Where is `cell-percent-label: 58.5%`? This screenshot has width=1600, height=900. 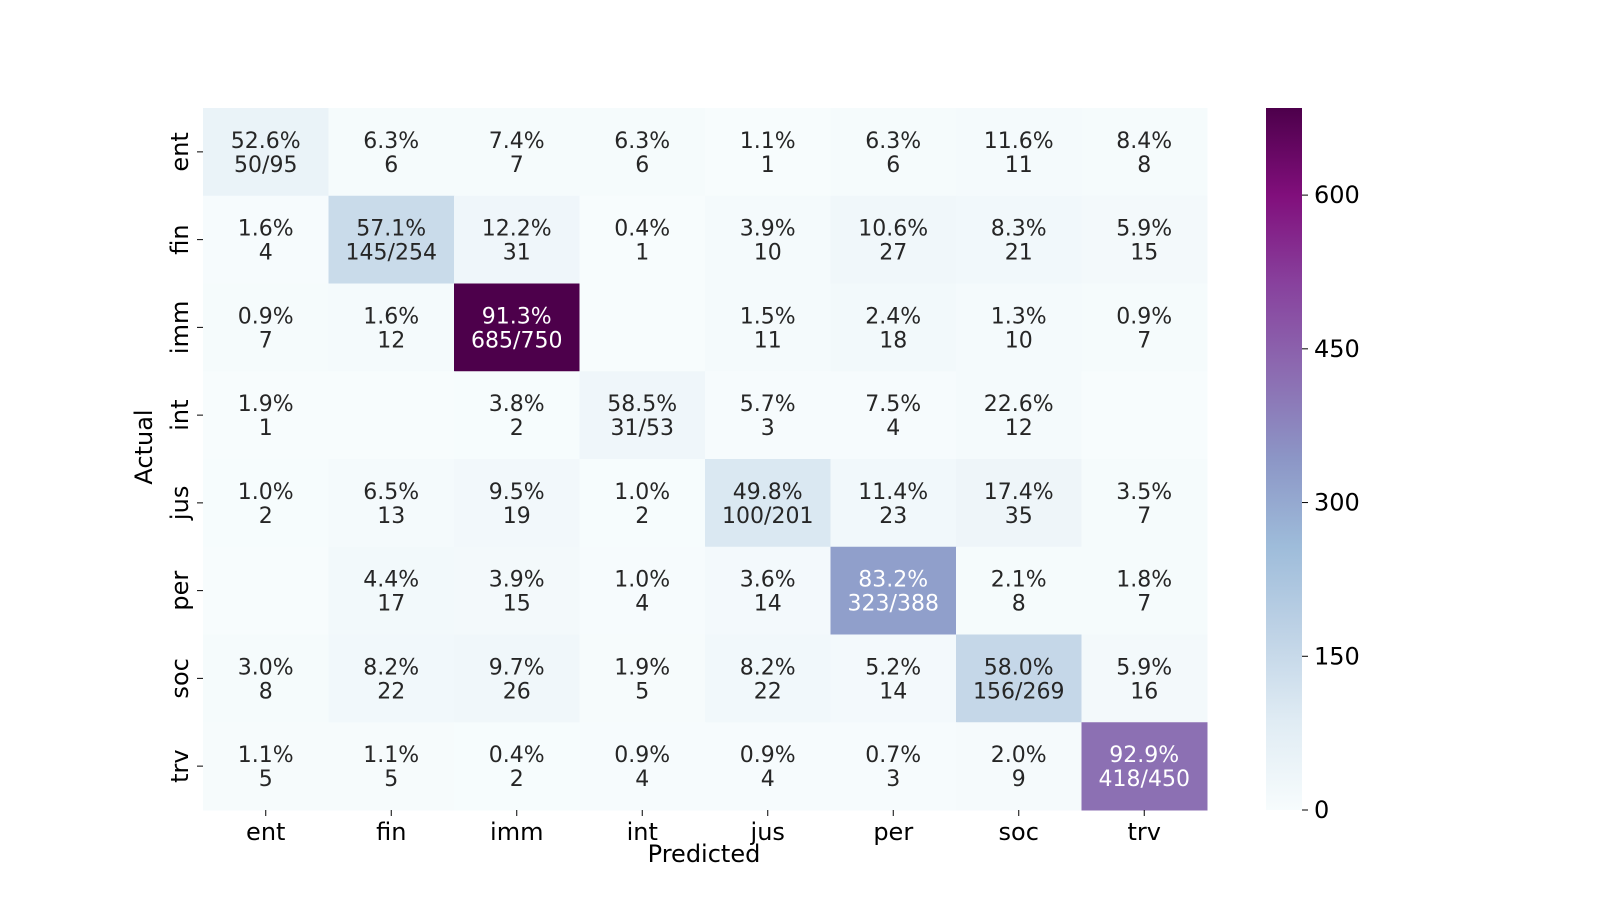 cell-percent-label: 58.5% is located at coordinates (642, 404).